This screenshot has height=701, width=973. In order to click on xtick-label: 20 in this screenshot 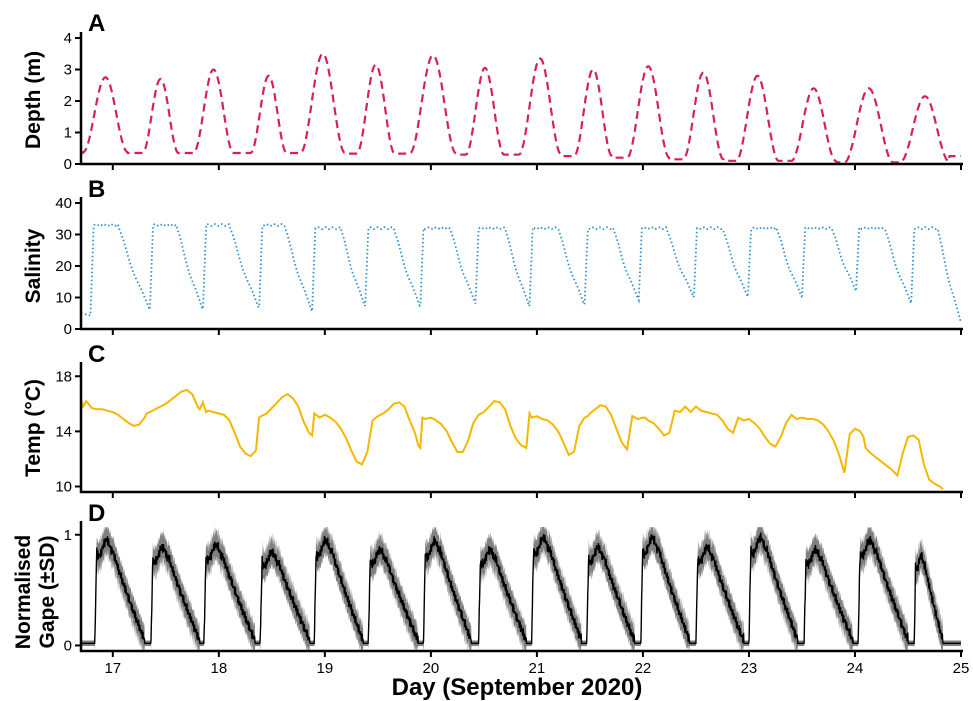, I will do `click(431, 668)`.